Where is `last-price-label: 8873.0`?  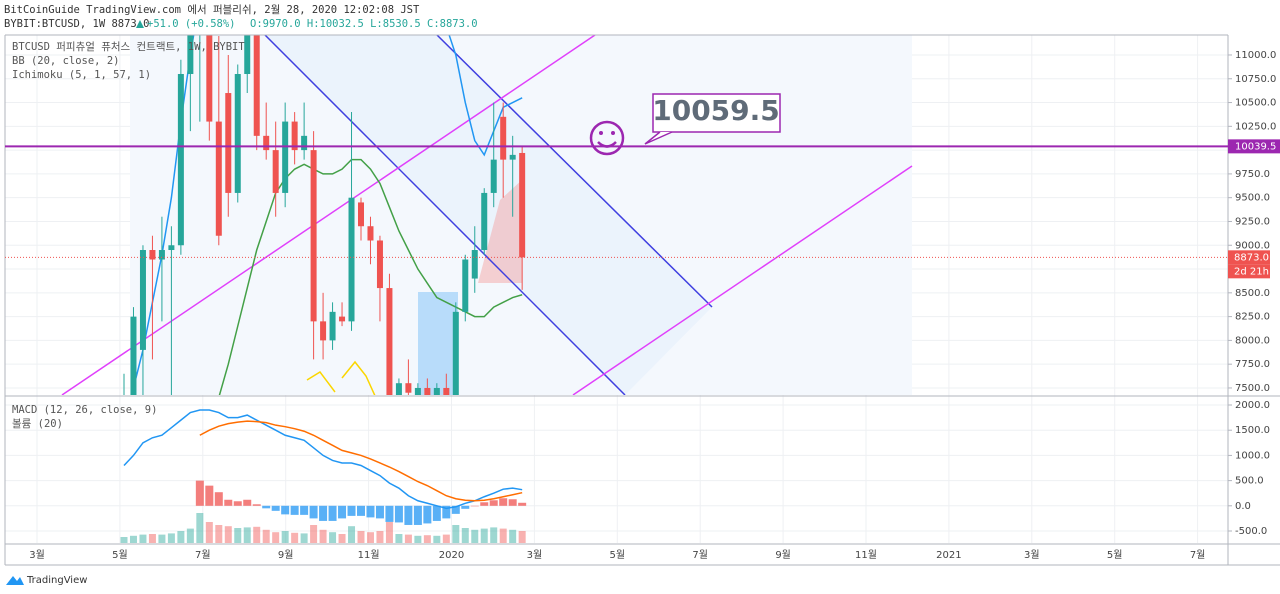 last-price-label: 8873.0 is located at coordinates (1251, 257).